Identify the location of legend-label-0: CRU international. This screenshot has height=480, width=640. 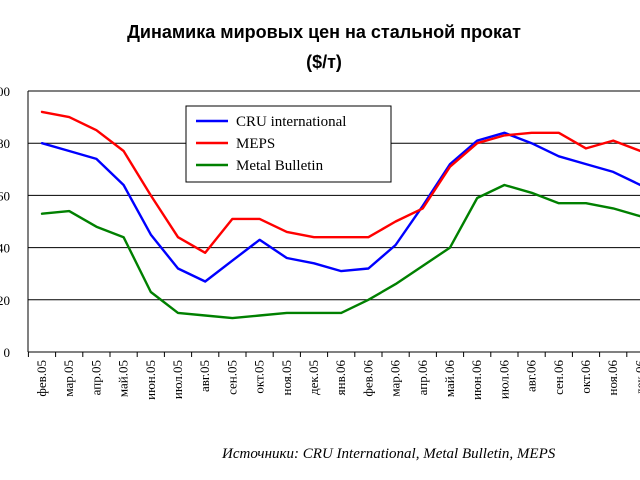
(291, 122).